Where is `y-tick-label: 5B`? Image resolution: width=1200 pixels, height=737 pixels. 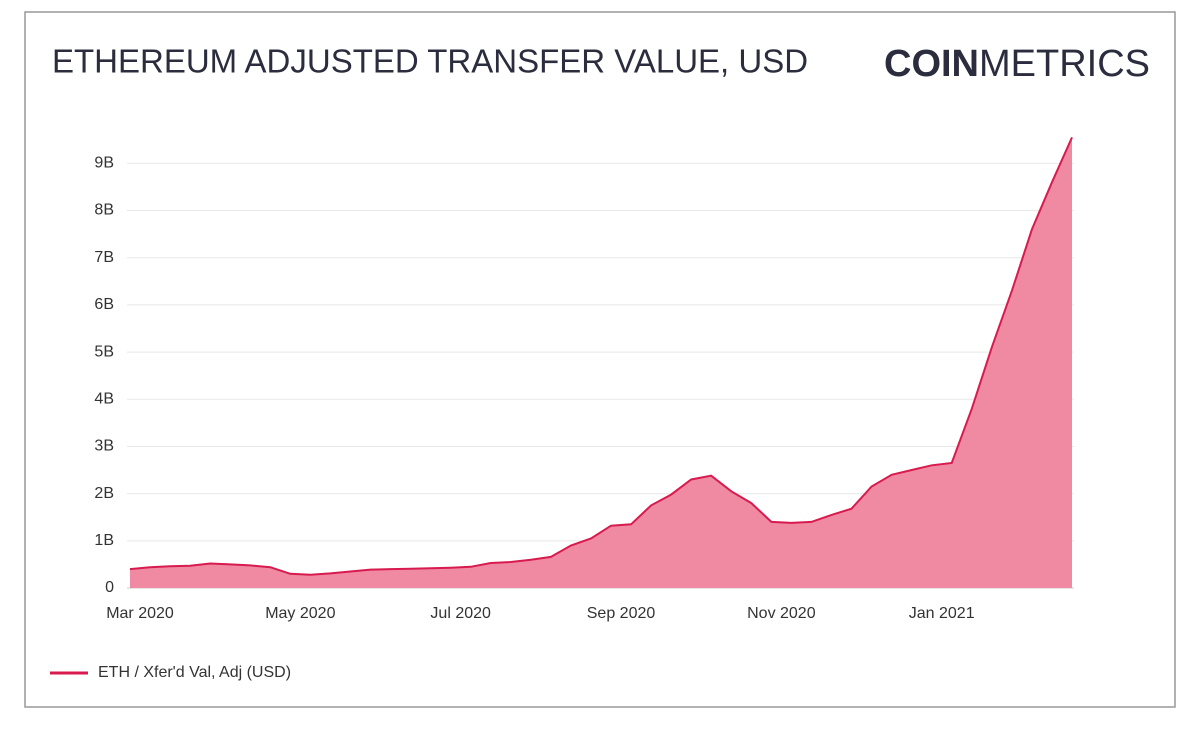 y-tick-label: 5B is located at coordinates (104, 351).